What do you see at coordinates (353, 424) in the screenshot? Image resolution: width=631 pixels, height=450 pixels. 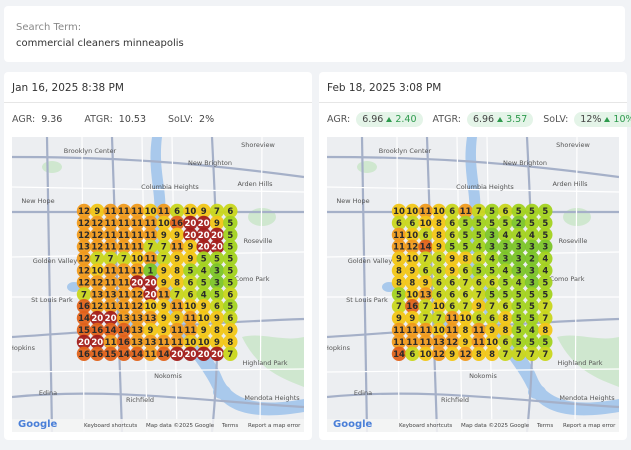 I see `map-brand: Google` at bounding box center [353, 424].